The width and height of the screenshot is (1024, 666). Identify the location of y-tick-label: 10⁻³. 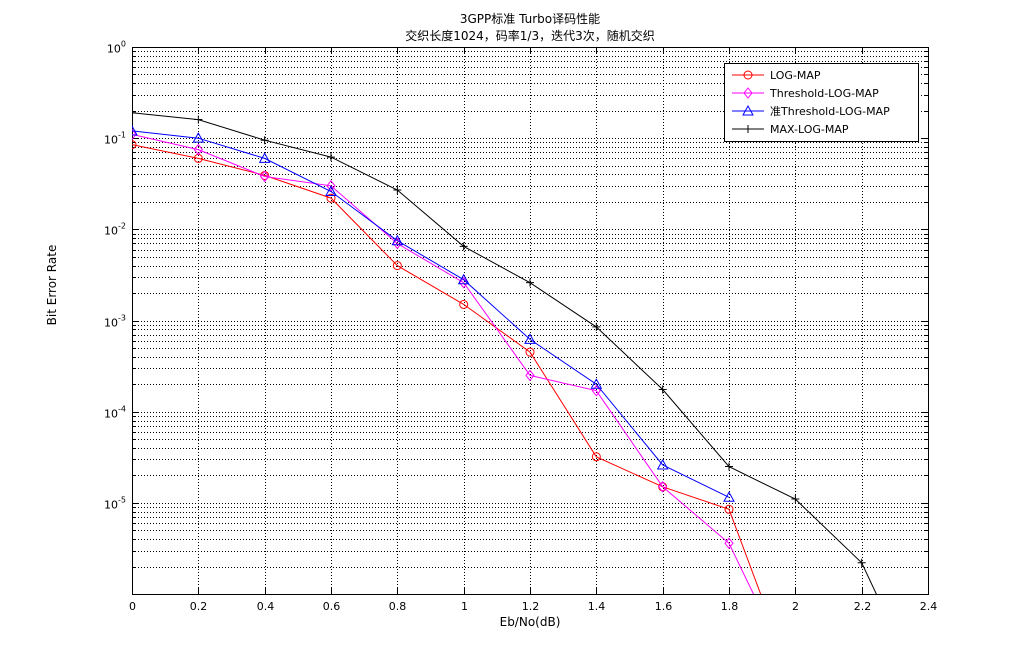
(115, 322).